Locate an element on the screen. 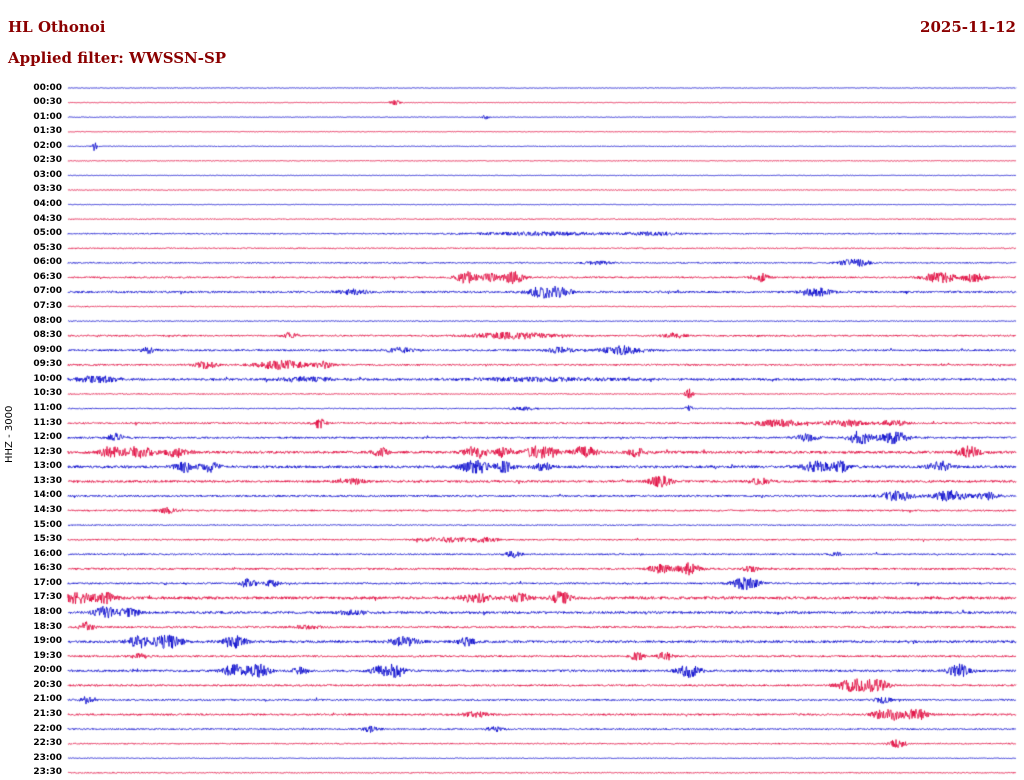 This screenshot has height=780, width=1024. time-label: 05:30 is located at coordinates (47, 247).